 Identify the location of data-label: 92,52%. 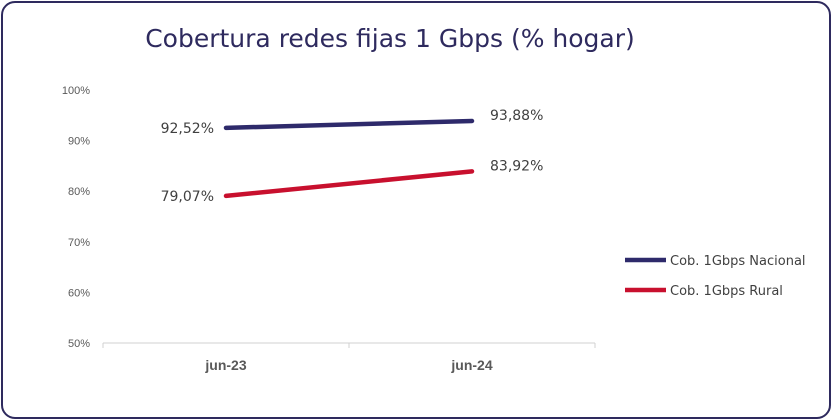
(187, 129).